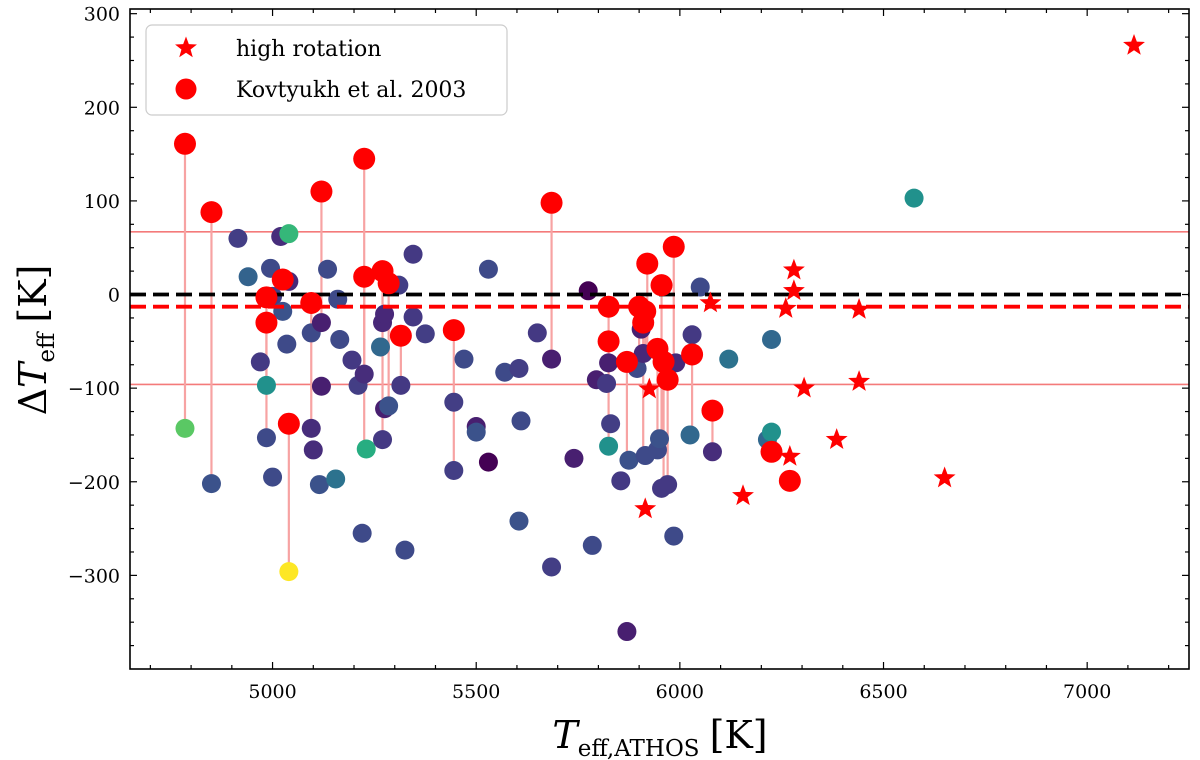 The height and width of the screenshot is (760, 1200). Describe the element at coordinates (94, 389) in the screenshot. I see `y-tick-label: −100` at that location.